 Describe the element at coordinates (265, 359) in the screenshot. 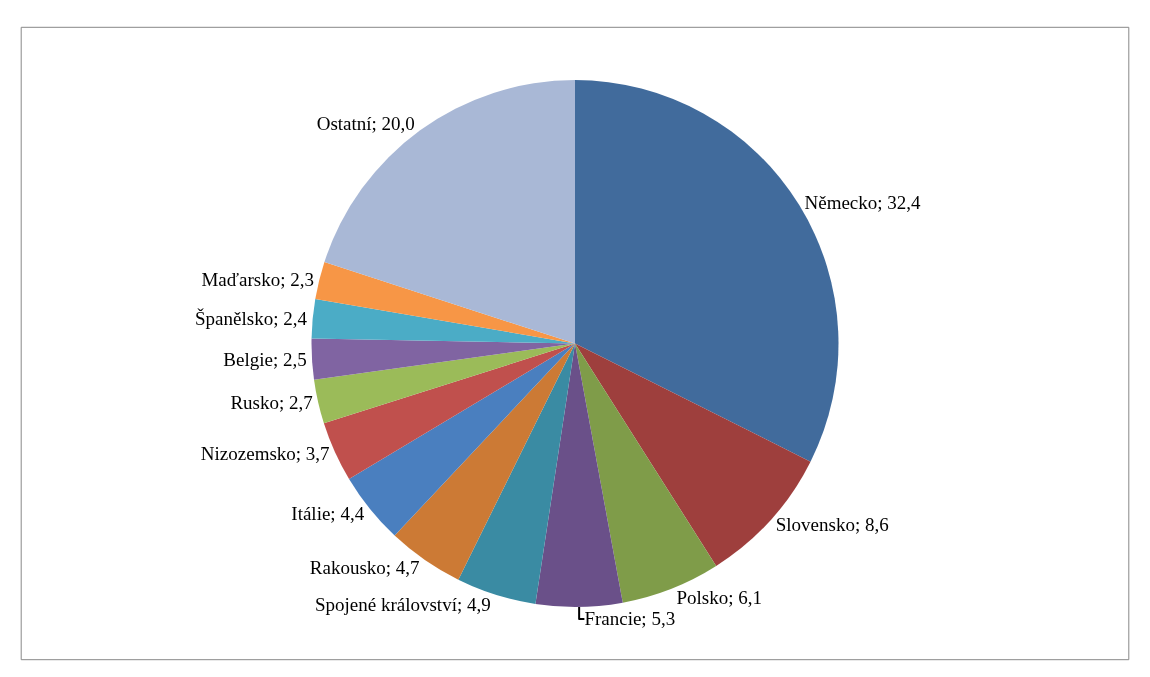

I see `slice-label: Belgie; 2,5` at that location.